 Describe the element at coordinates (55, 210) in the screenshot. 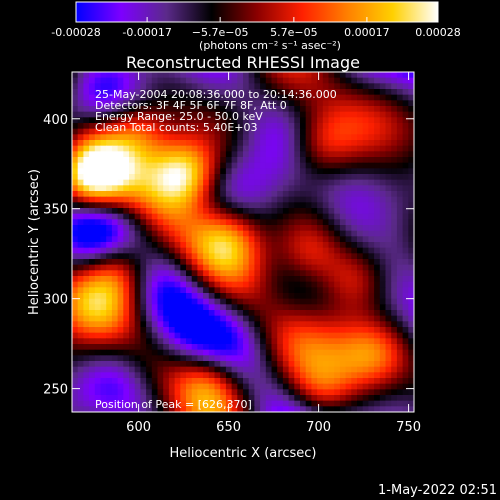

I see `y-tick-label: 350` at that location.